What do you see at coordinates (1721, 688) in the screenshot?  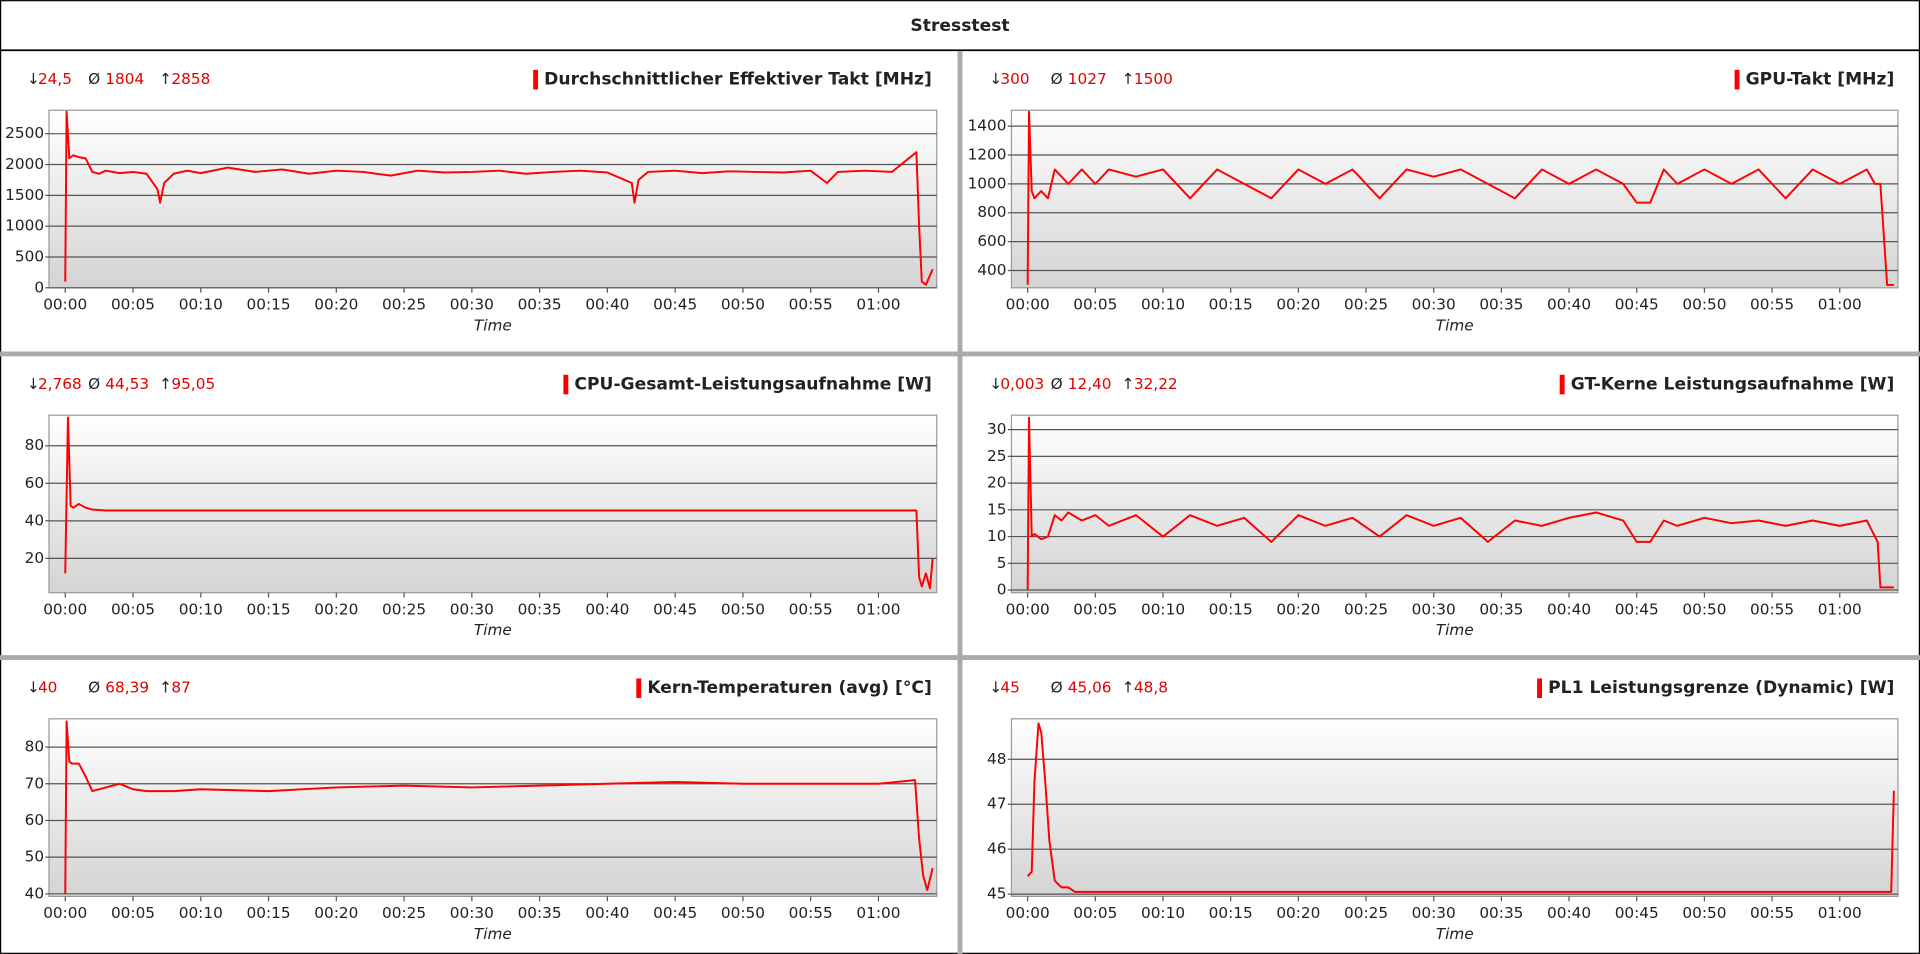 I see `chart-title: PL1 Leistungsgrenze (Dynamic) [W]` at bounding box center [1721, 688].